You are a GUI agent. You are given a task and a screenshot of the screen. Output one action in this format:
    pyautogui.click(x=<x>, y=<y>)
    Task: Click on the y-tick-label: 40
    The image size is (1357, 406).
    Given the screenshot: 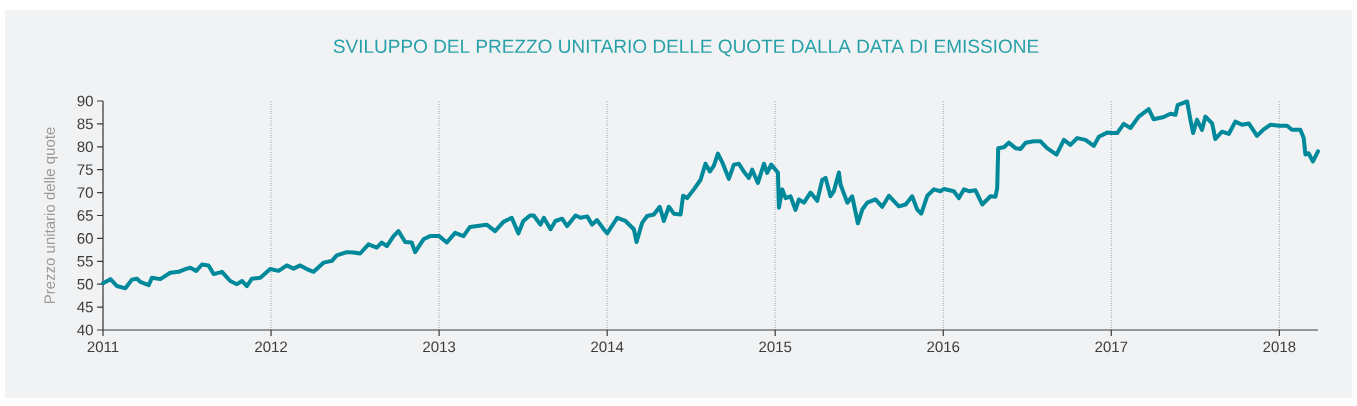 What is the action you would take?
    pyautogui.click(x=85, y=330)
    